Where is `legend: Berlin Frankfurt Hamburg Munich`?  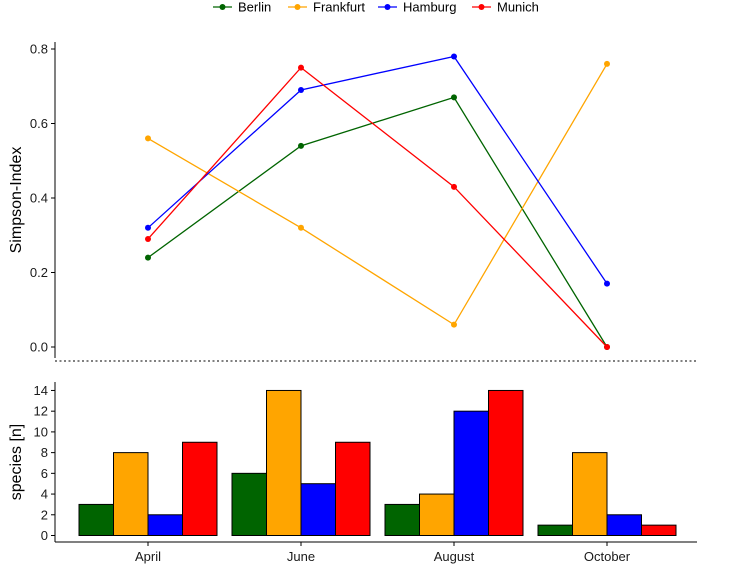 legend: Berlin Frankfurt Hamburg Munich is located at coordinates (376, 7).